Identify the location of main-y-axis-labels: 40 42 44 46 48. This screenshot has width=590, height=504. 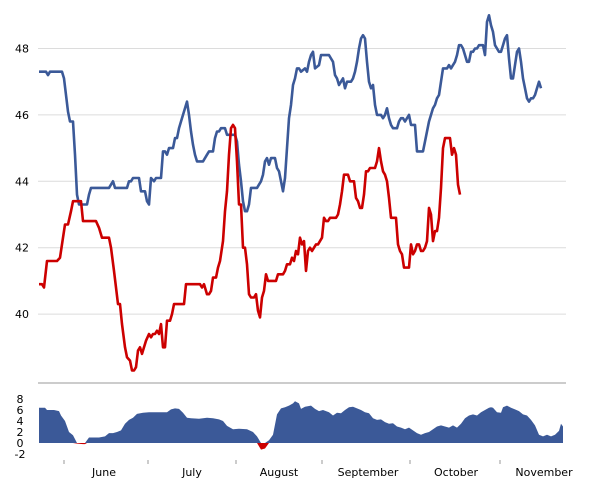
(22, 182).